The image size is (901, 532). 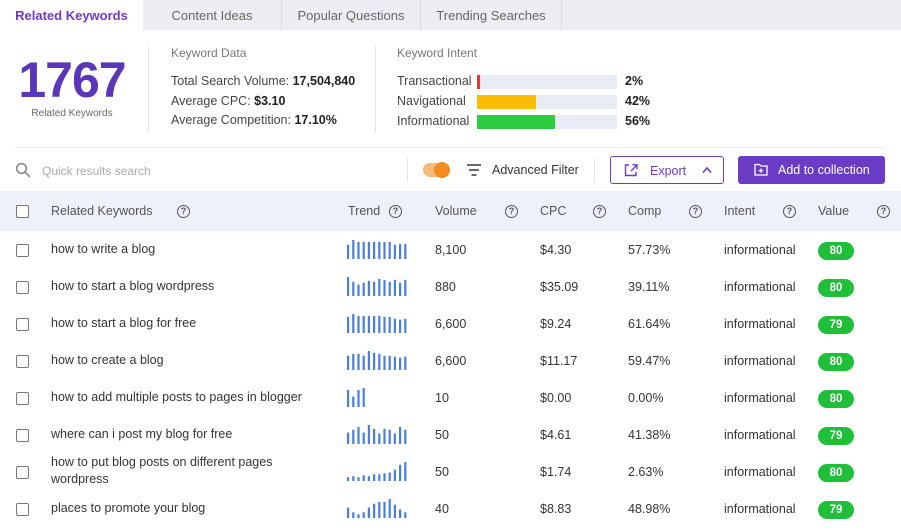 I want to click on total-search-volume: Total Search Volume: 17,504,840, so click(x=263, y=81).